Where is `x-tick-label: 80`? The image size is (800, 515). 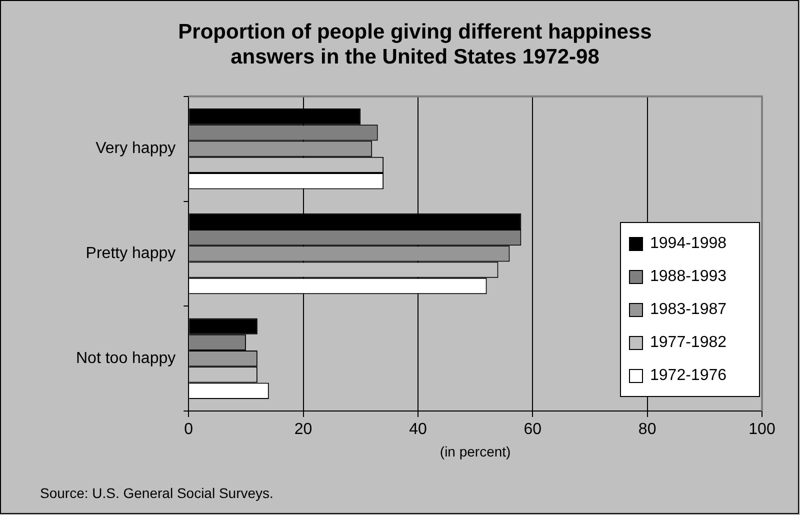 x-tick-label: 80 is located at coordinates (647, 429).